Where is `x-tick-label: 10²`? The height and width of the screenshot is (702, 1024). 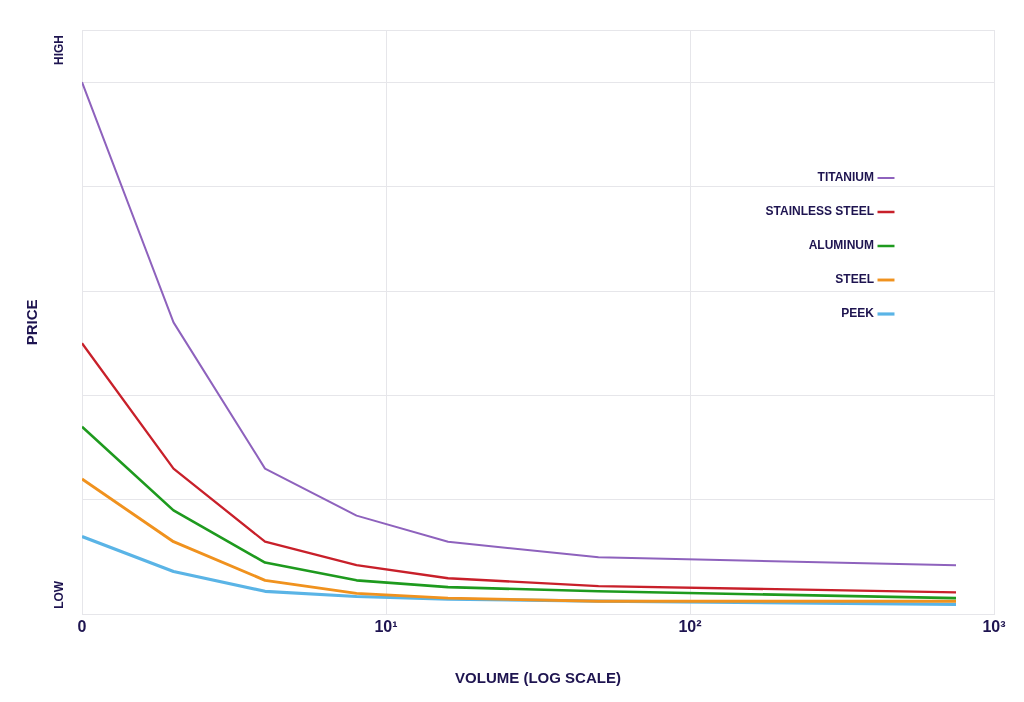 x-tick-label: 10² is located at coordinates (690, 626).